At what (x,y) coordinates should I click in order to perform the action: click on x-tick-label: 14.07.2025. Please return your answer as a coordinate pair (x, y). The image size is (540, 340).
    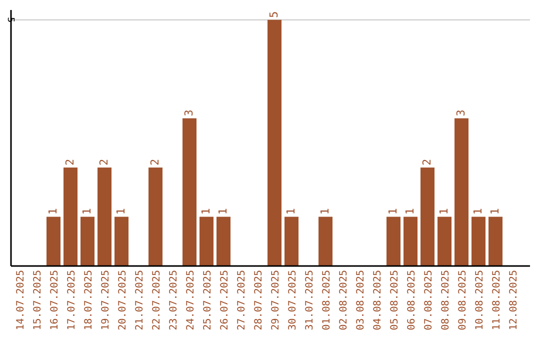
    Looking at the image, I should click on (21, 300).